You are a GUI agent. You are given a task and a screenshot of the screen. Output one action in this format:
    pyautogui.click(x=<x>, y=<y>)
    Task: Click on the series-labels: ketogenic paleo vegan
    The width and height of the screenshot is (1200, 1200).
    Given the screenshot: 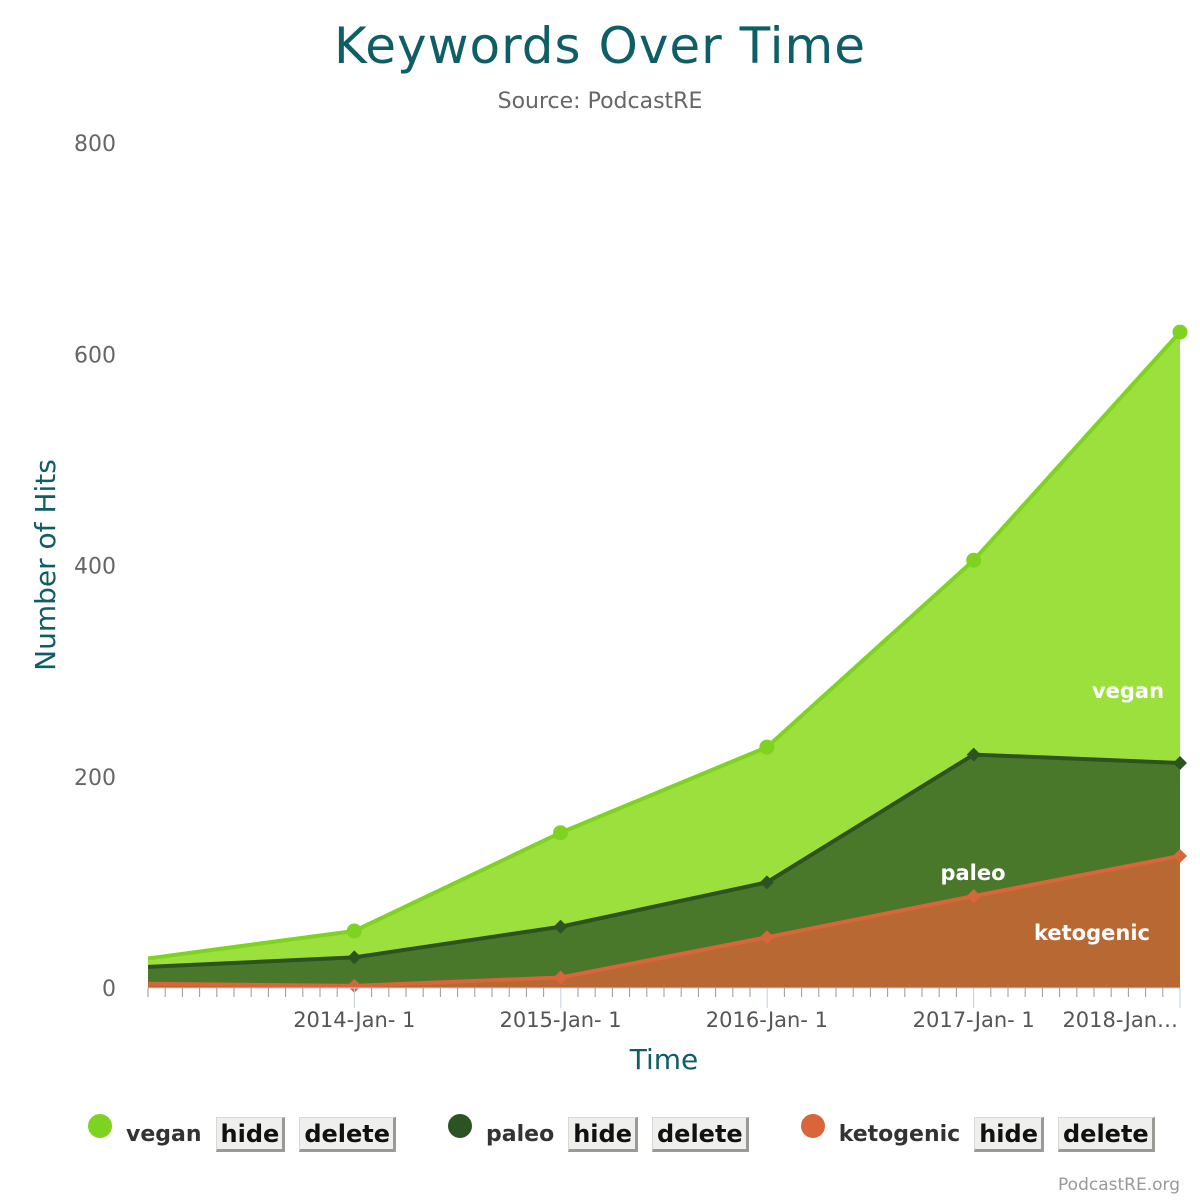 What is the action you would take?
    pyautogui.click(x=1052, y=812)
    